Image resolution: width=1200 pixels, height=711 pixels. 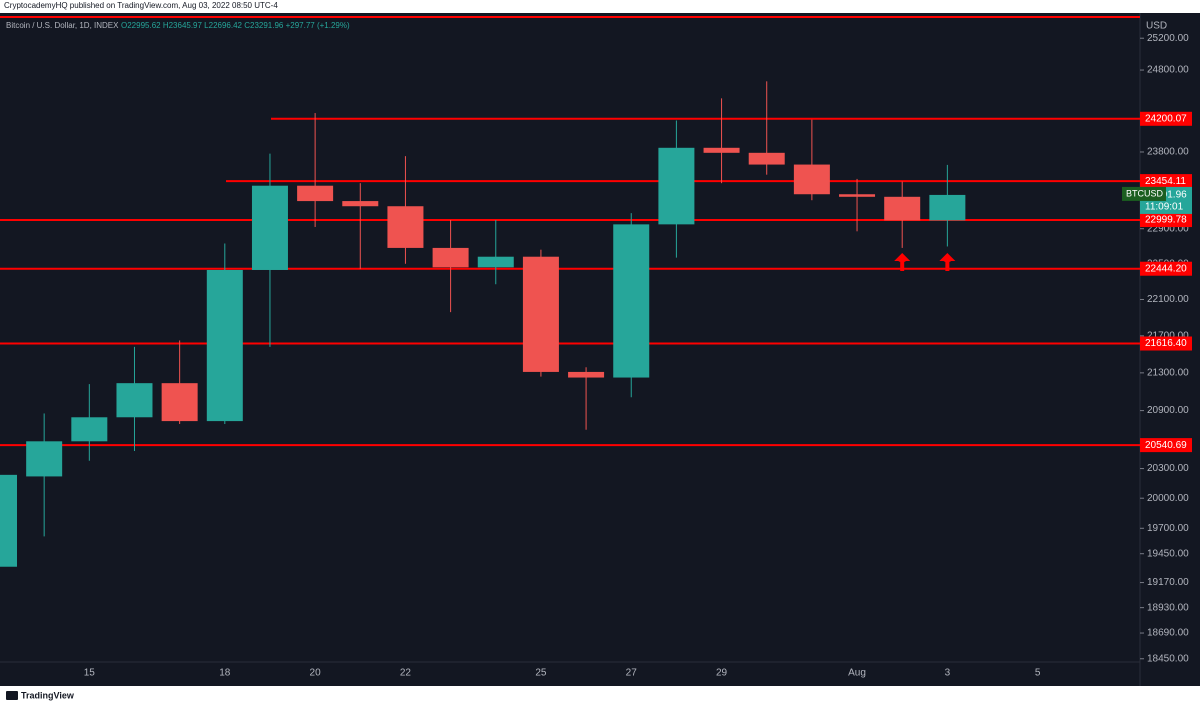 What do you see at coordinates (632, 673) in the screenshot?
I see `x-tick-label: 27` at bounding box center [632, 673].